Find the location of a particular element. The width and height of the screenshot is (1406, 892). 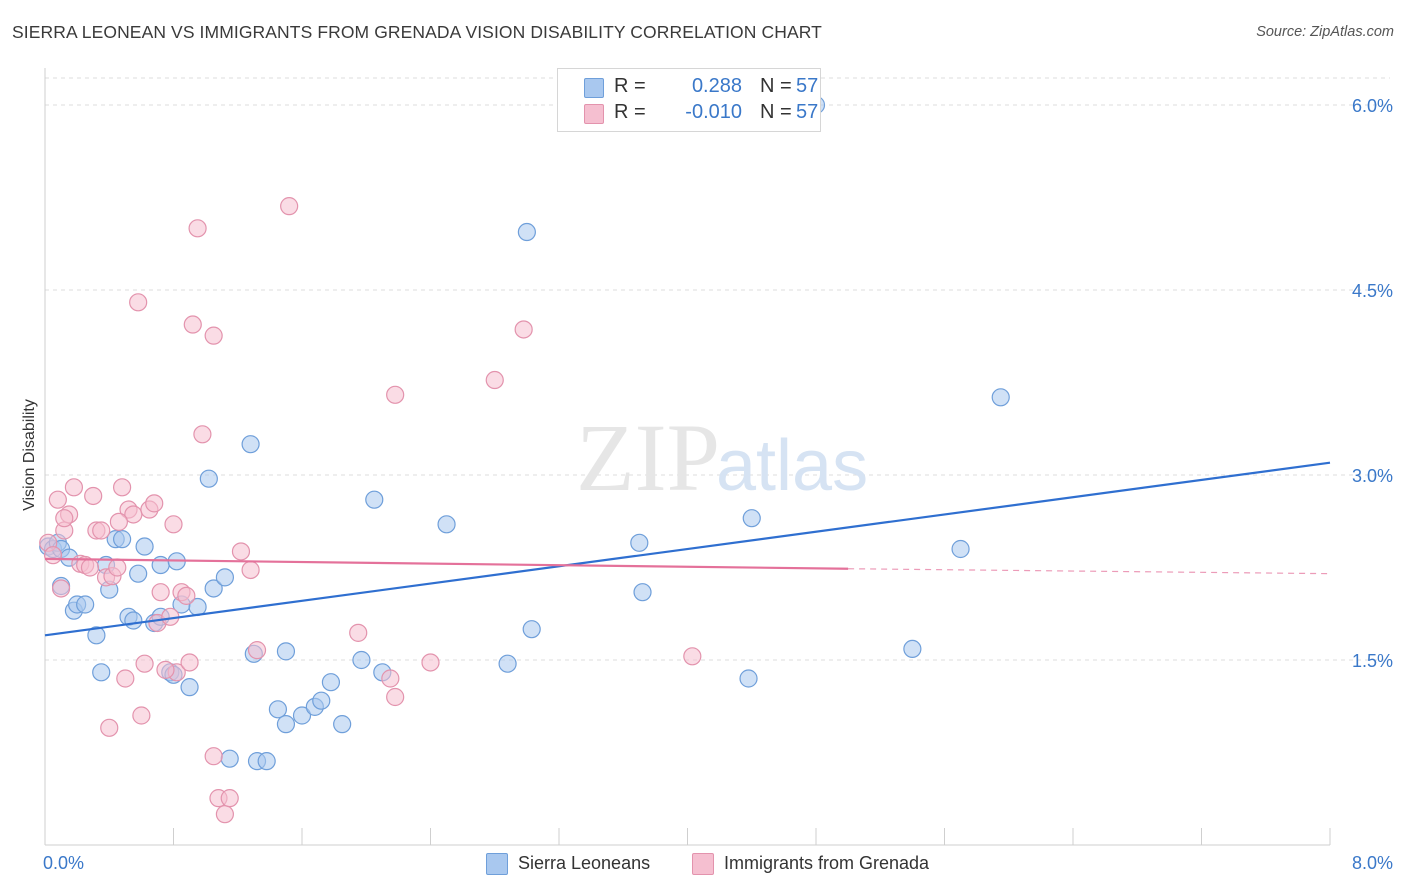

y-tick-label: 6.0% is located at coordinates (1372, 106).